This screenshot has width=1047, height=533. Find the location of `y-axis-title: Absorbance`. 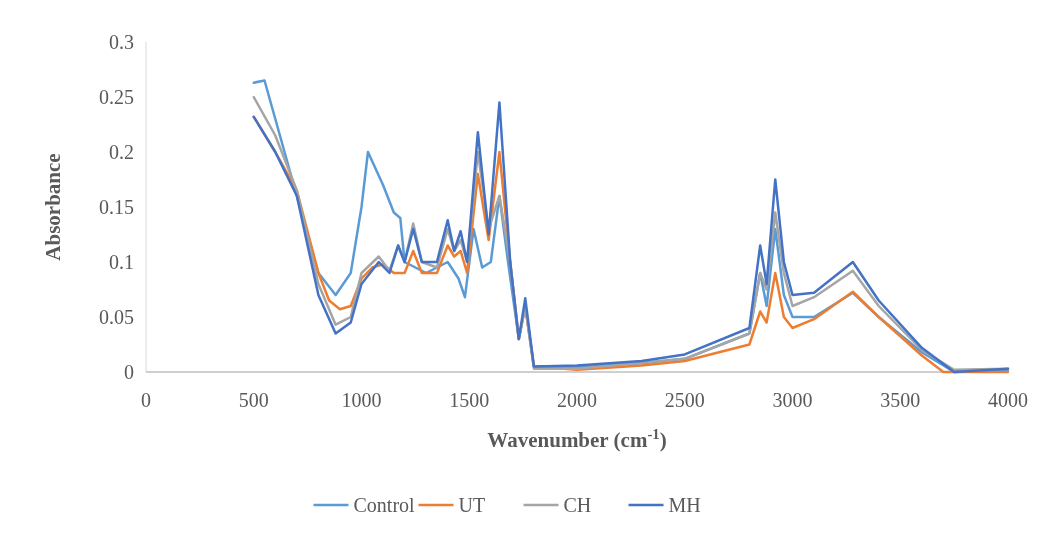

y-axis-title: Absorbance is located at coordinates (53, 207).